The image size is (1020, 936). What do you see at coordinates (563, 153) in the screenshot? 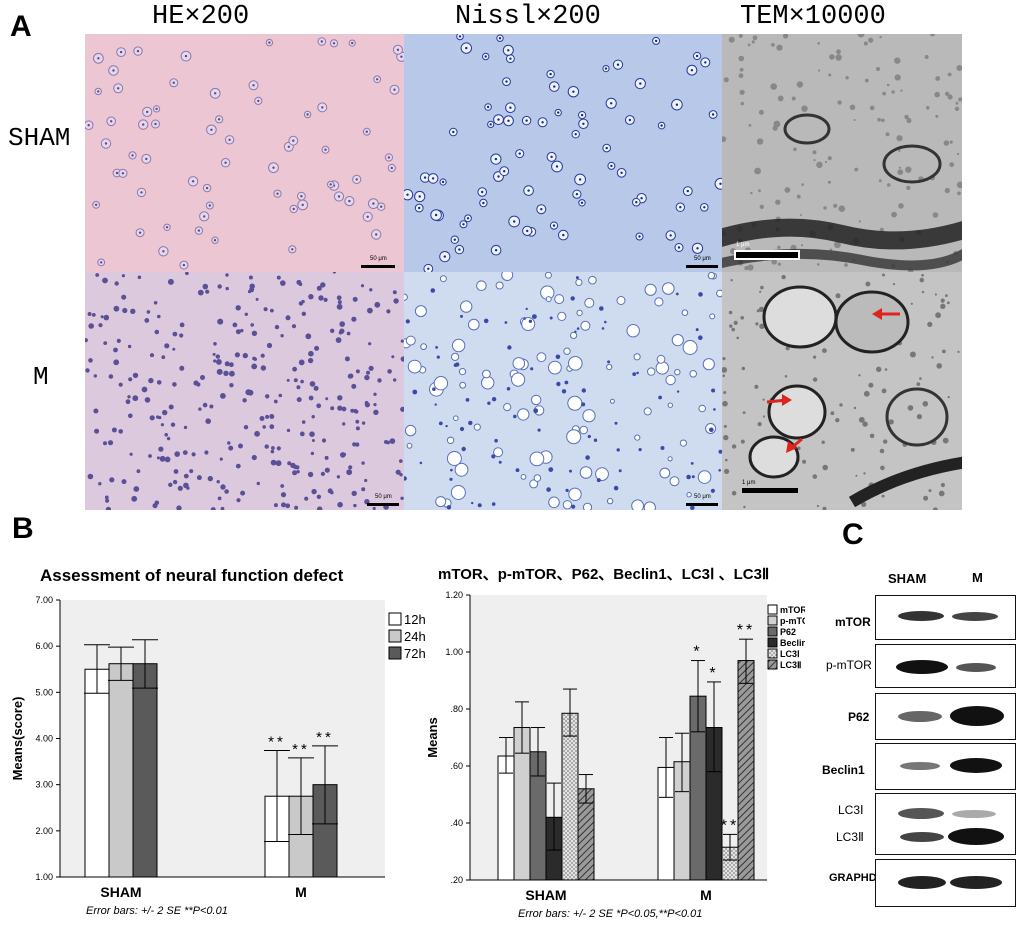
I see `nissl-sham-micrograph: 50 μm` at bounding box center [563, 153].